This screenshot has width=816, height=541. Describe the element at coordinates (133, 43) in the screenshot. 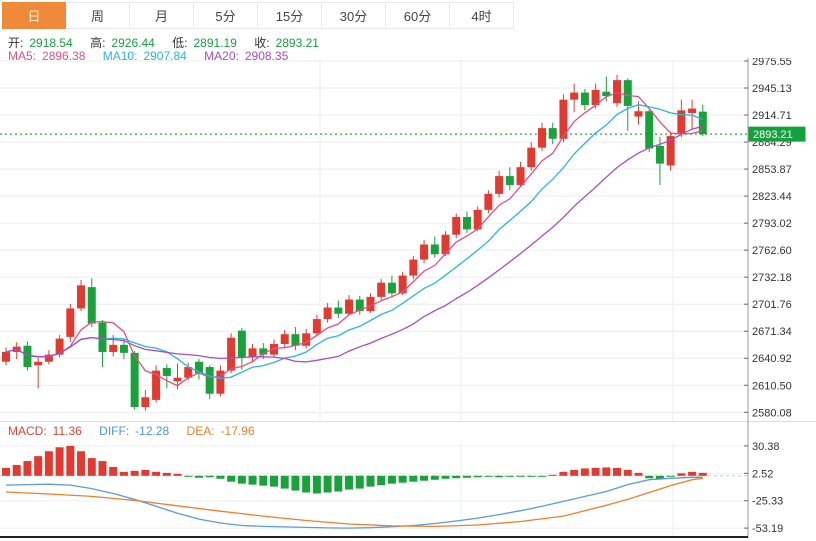

I see `high-value: 2926.44` at that location.